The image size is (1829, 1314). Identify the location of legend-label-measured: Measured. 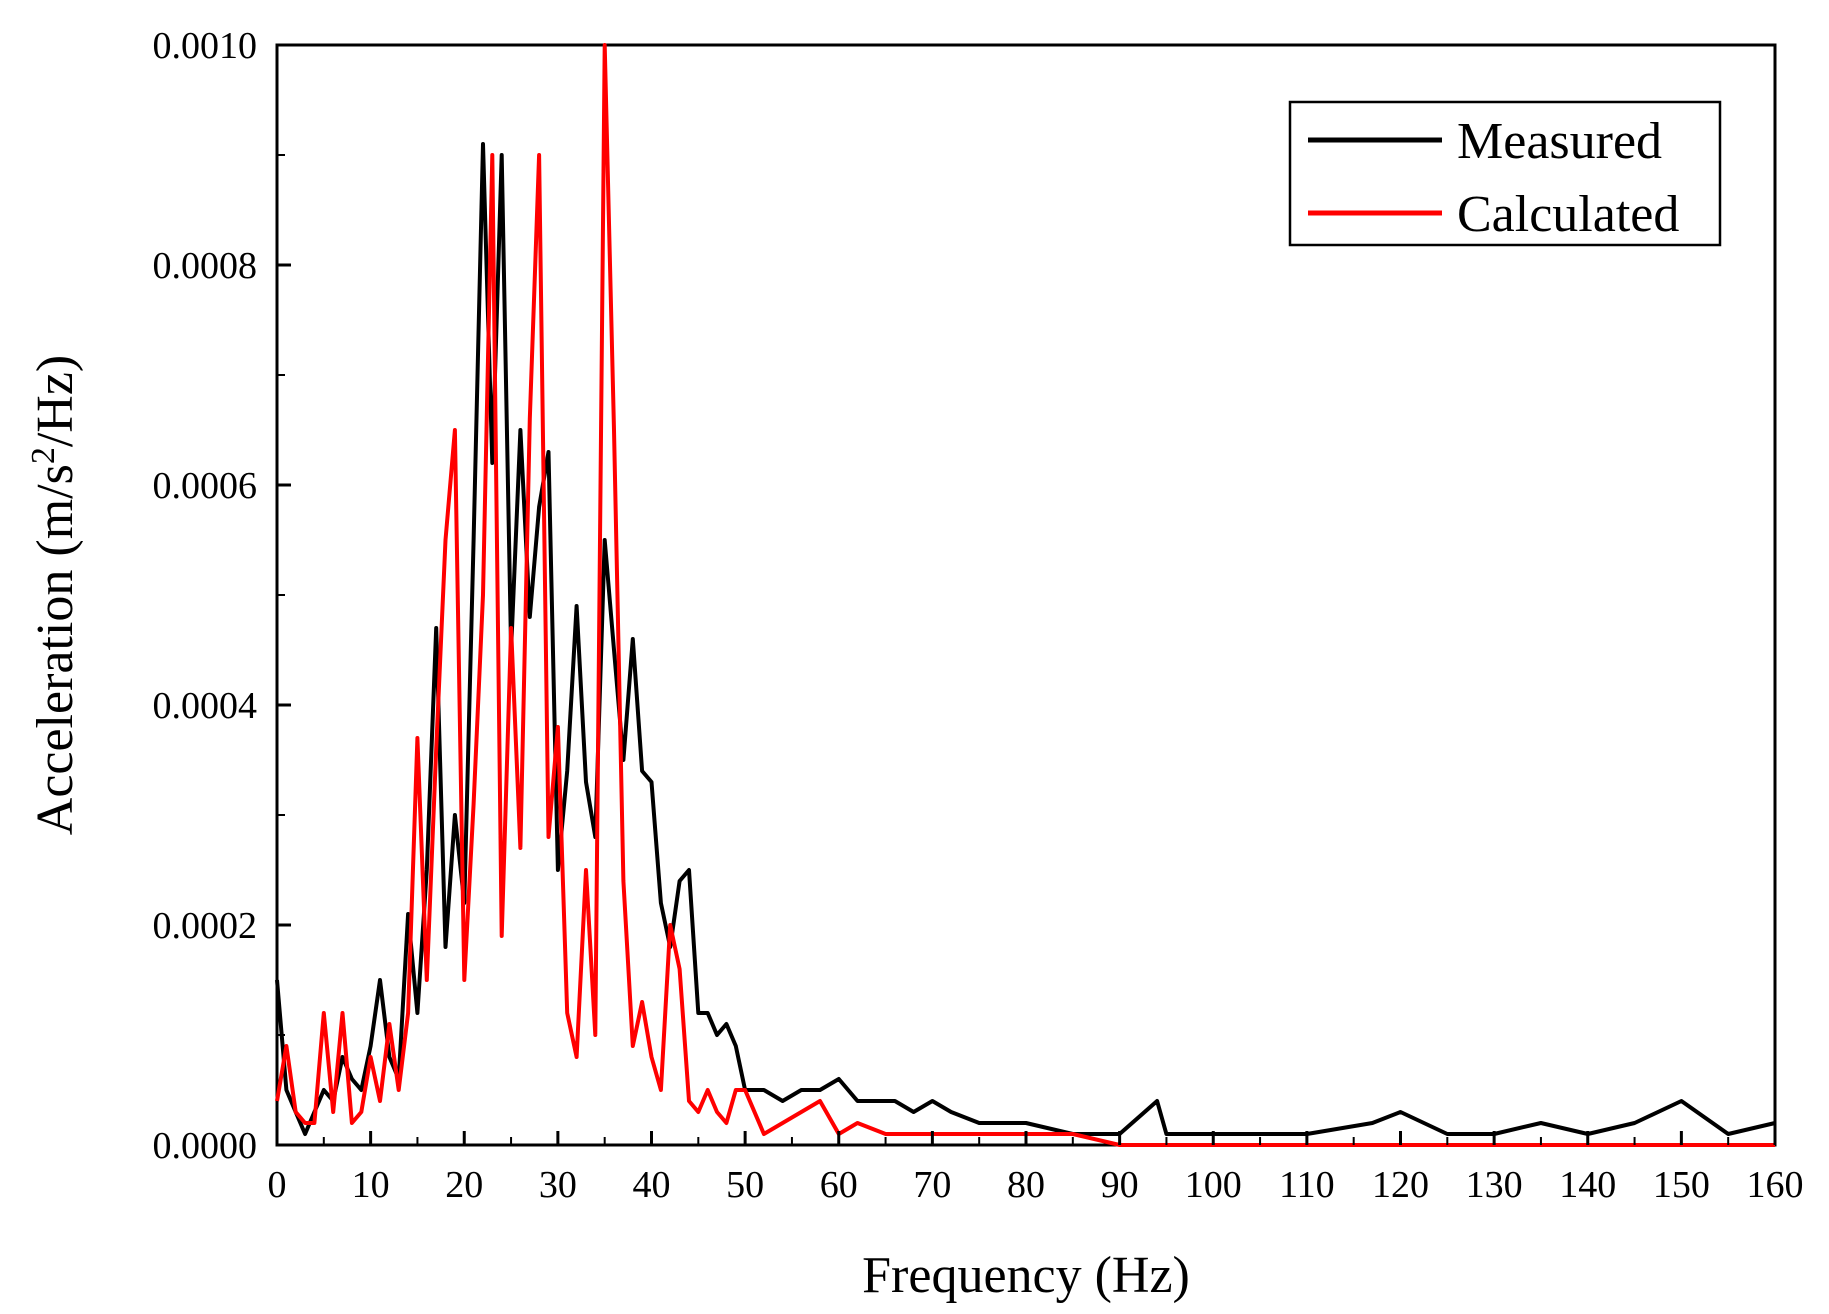
(1559, 141).